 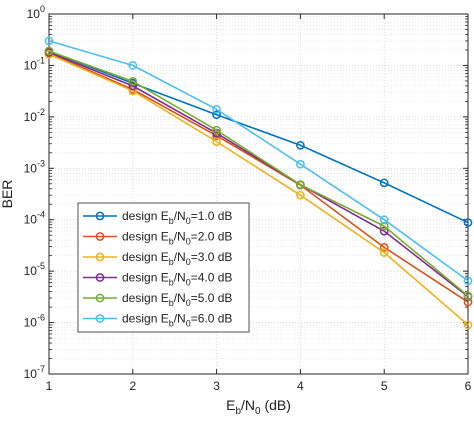 What do you see at coordinates (34, 63) in the screenshot?
I see `y-tick-label: 10⁻¹` at bounding box center [34, 63].